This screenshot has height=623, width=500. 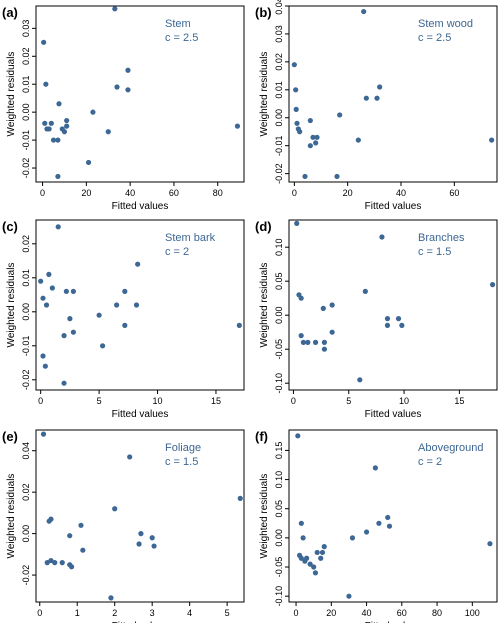 What do you see at coordinates (348, 193) in the screenshot?
I see `x-tick-label: 20` at bounding box center [348, 193].